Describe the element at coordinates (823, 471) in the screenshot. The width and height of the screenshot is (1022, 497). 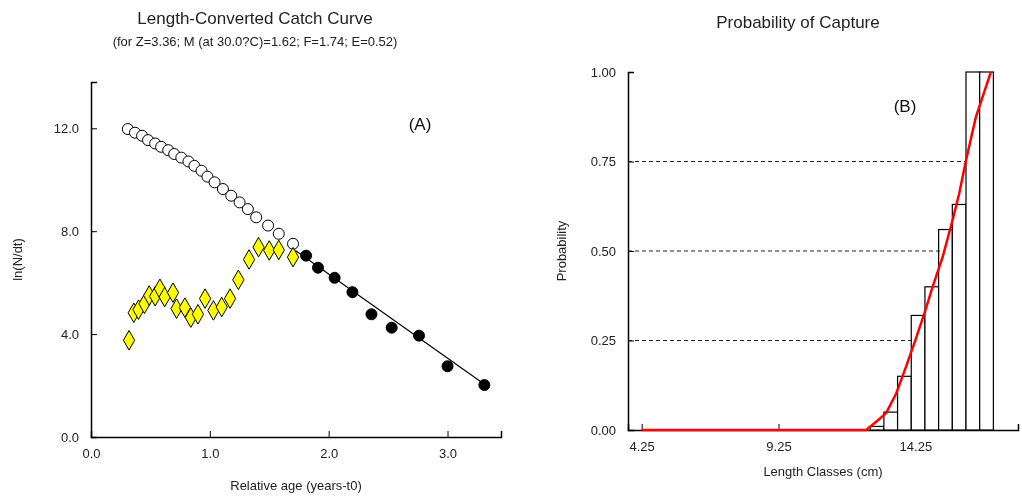
I see `x-axis-title: Length Classes (cm)` at that location.